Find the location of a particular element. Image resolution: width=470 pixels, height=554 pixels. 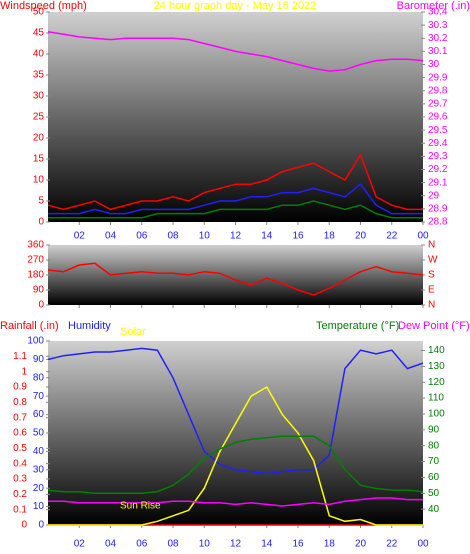

x-tick-label: 06 is located at coordinates (142, 236).